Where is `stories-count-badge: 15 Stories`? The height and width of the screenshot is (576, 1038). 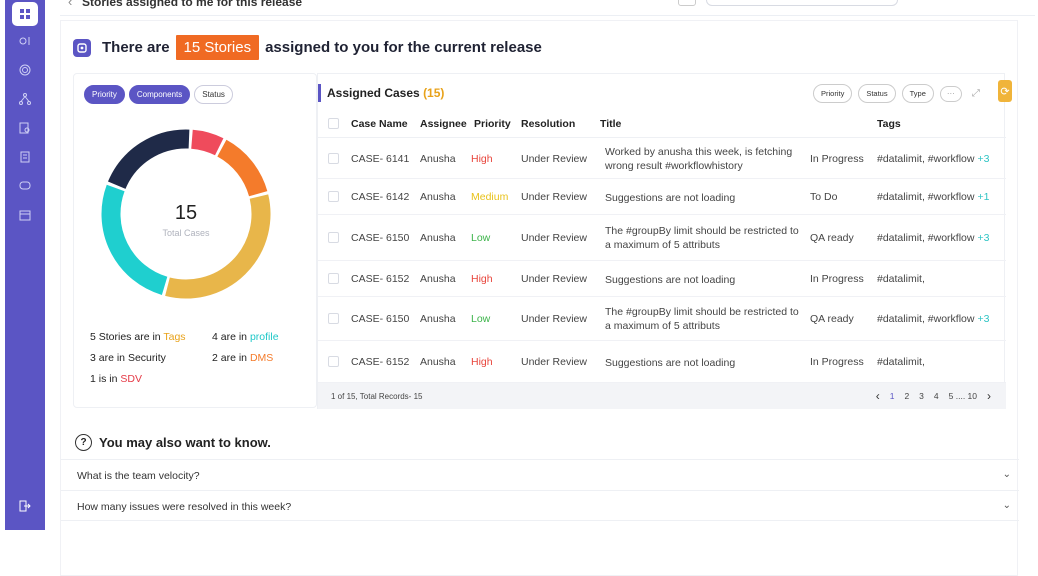
stories-count-badge: 15 Stories is located at coordinates (217, 47).